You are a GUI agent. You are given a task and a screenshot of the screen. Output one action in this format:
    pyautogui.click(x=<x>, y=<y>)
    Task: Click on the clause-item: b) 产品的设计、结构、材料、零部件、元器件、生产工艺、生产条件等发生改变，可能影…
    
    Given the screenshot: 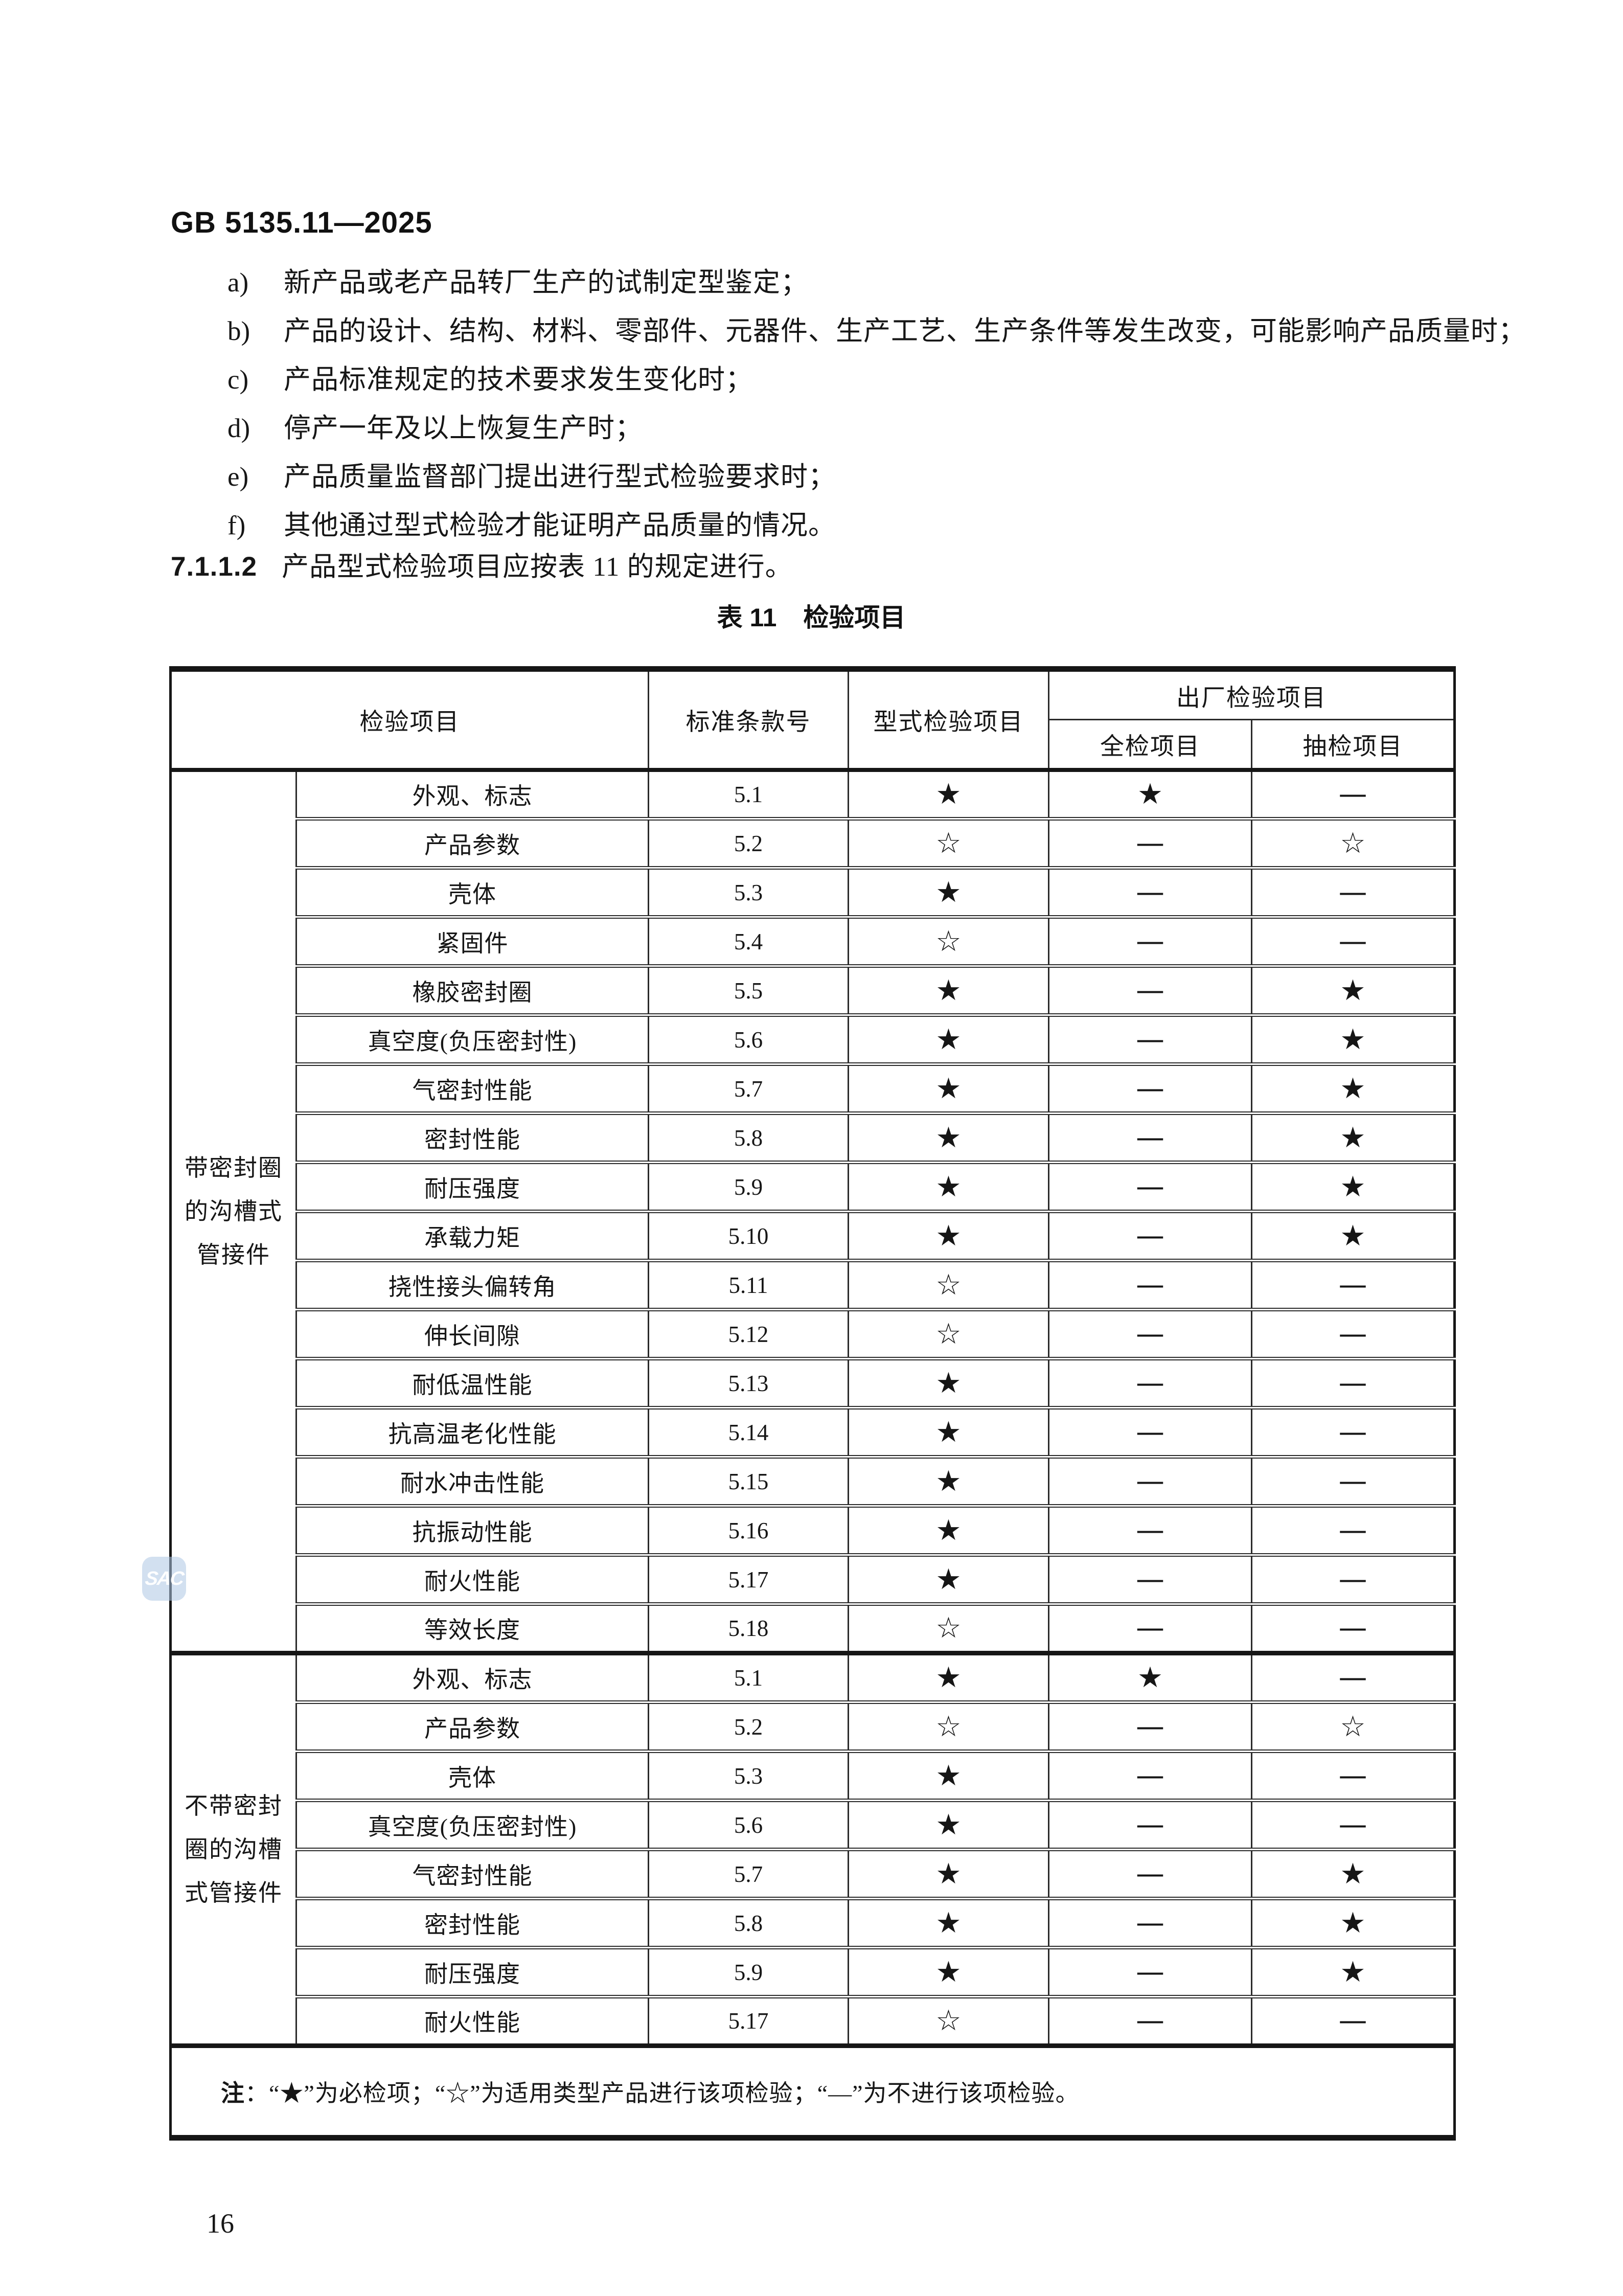 What is the action you would take?
    pyautogui.click(x=876, y=331)
    